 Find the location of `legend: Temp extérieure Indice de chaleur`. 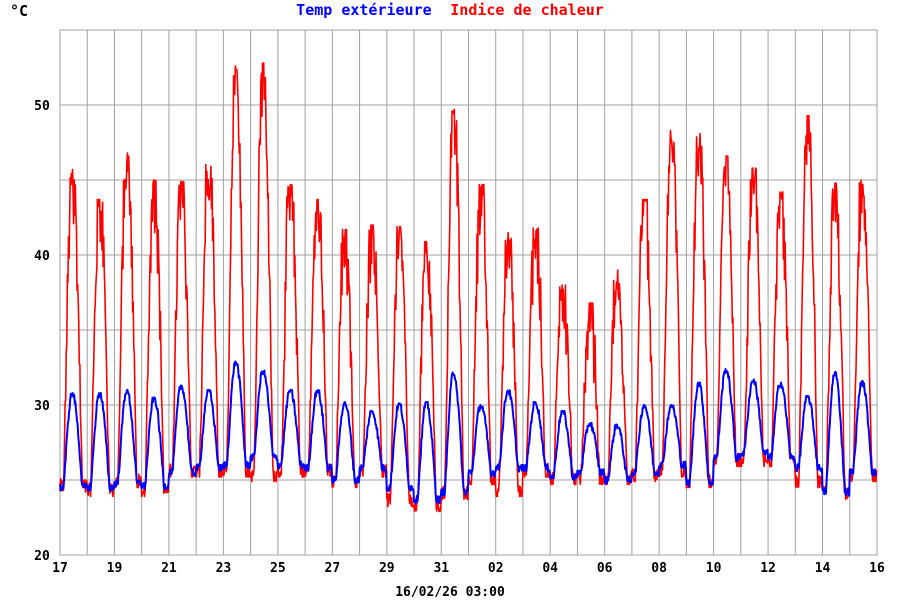

legend: Temp extérieure Indice de chaleur is located at coordinates (450, 9).